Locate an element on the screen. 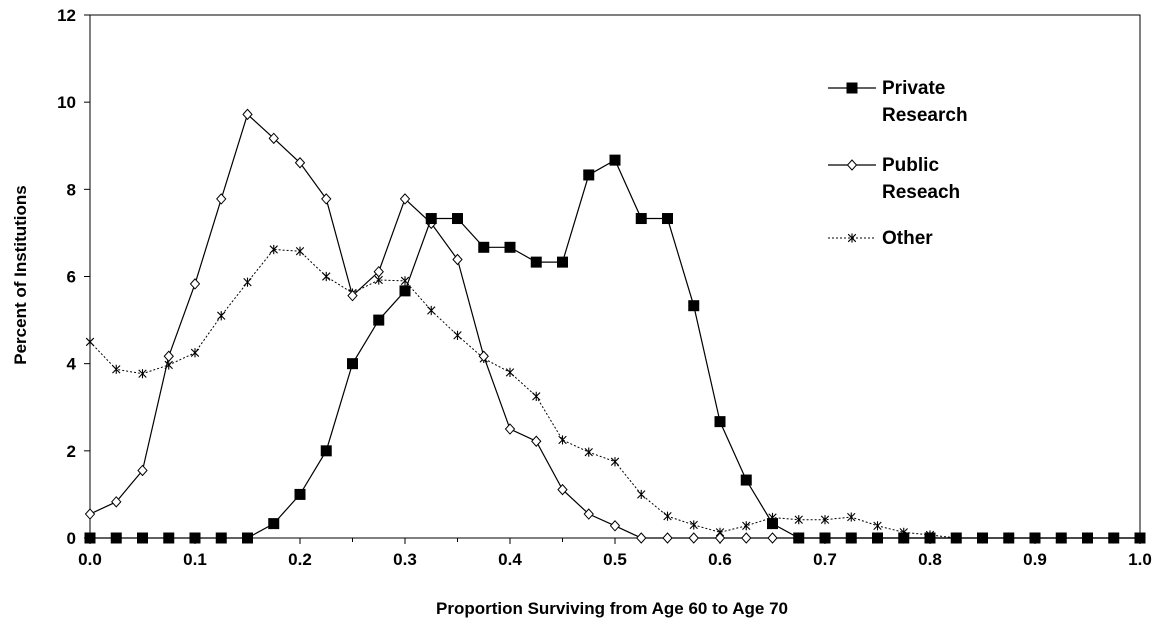  x-tick-label: 0.6 is located at coordinates (720, 559).